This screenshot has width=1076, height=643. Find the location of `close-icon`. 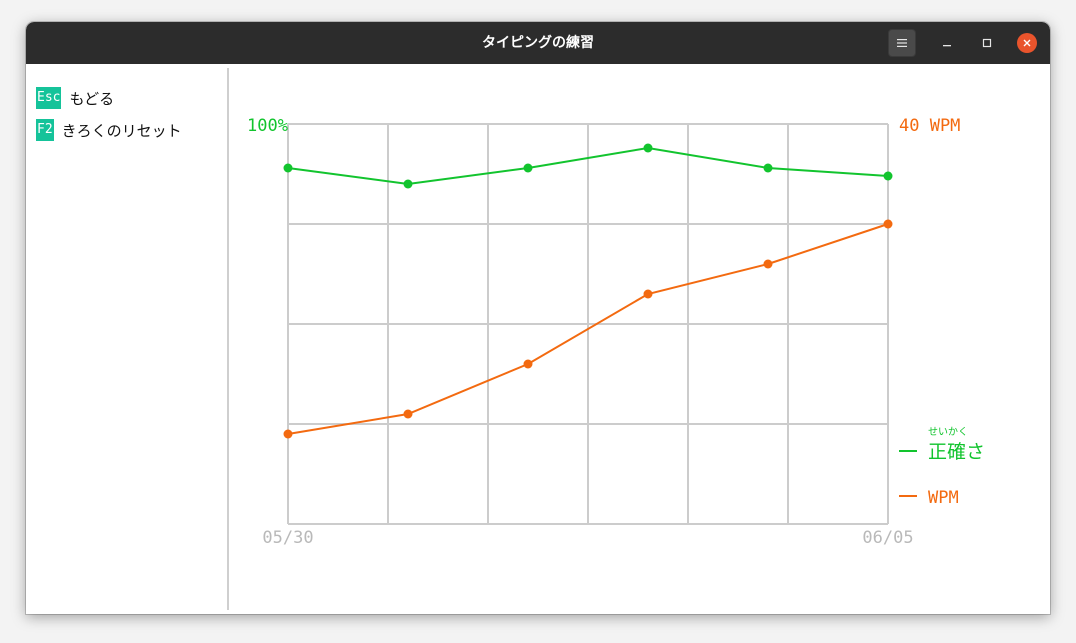

close-icon is located at coordinates (1027, 43).